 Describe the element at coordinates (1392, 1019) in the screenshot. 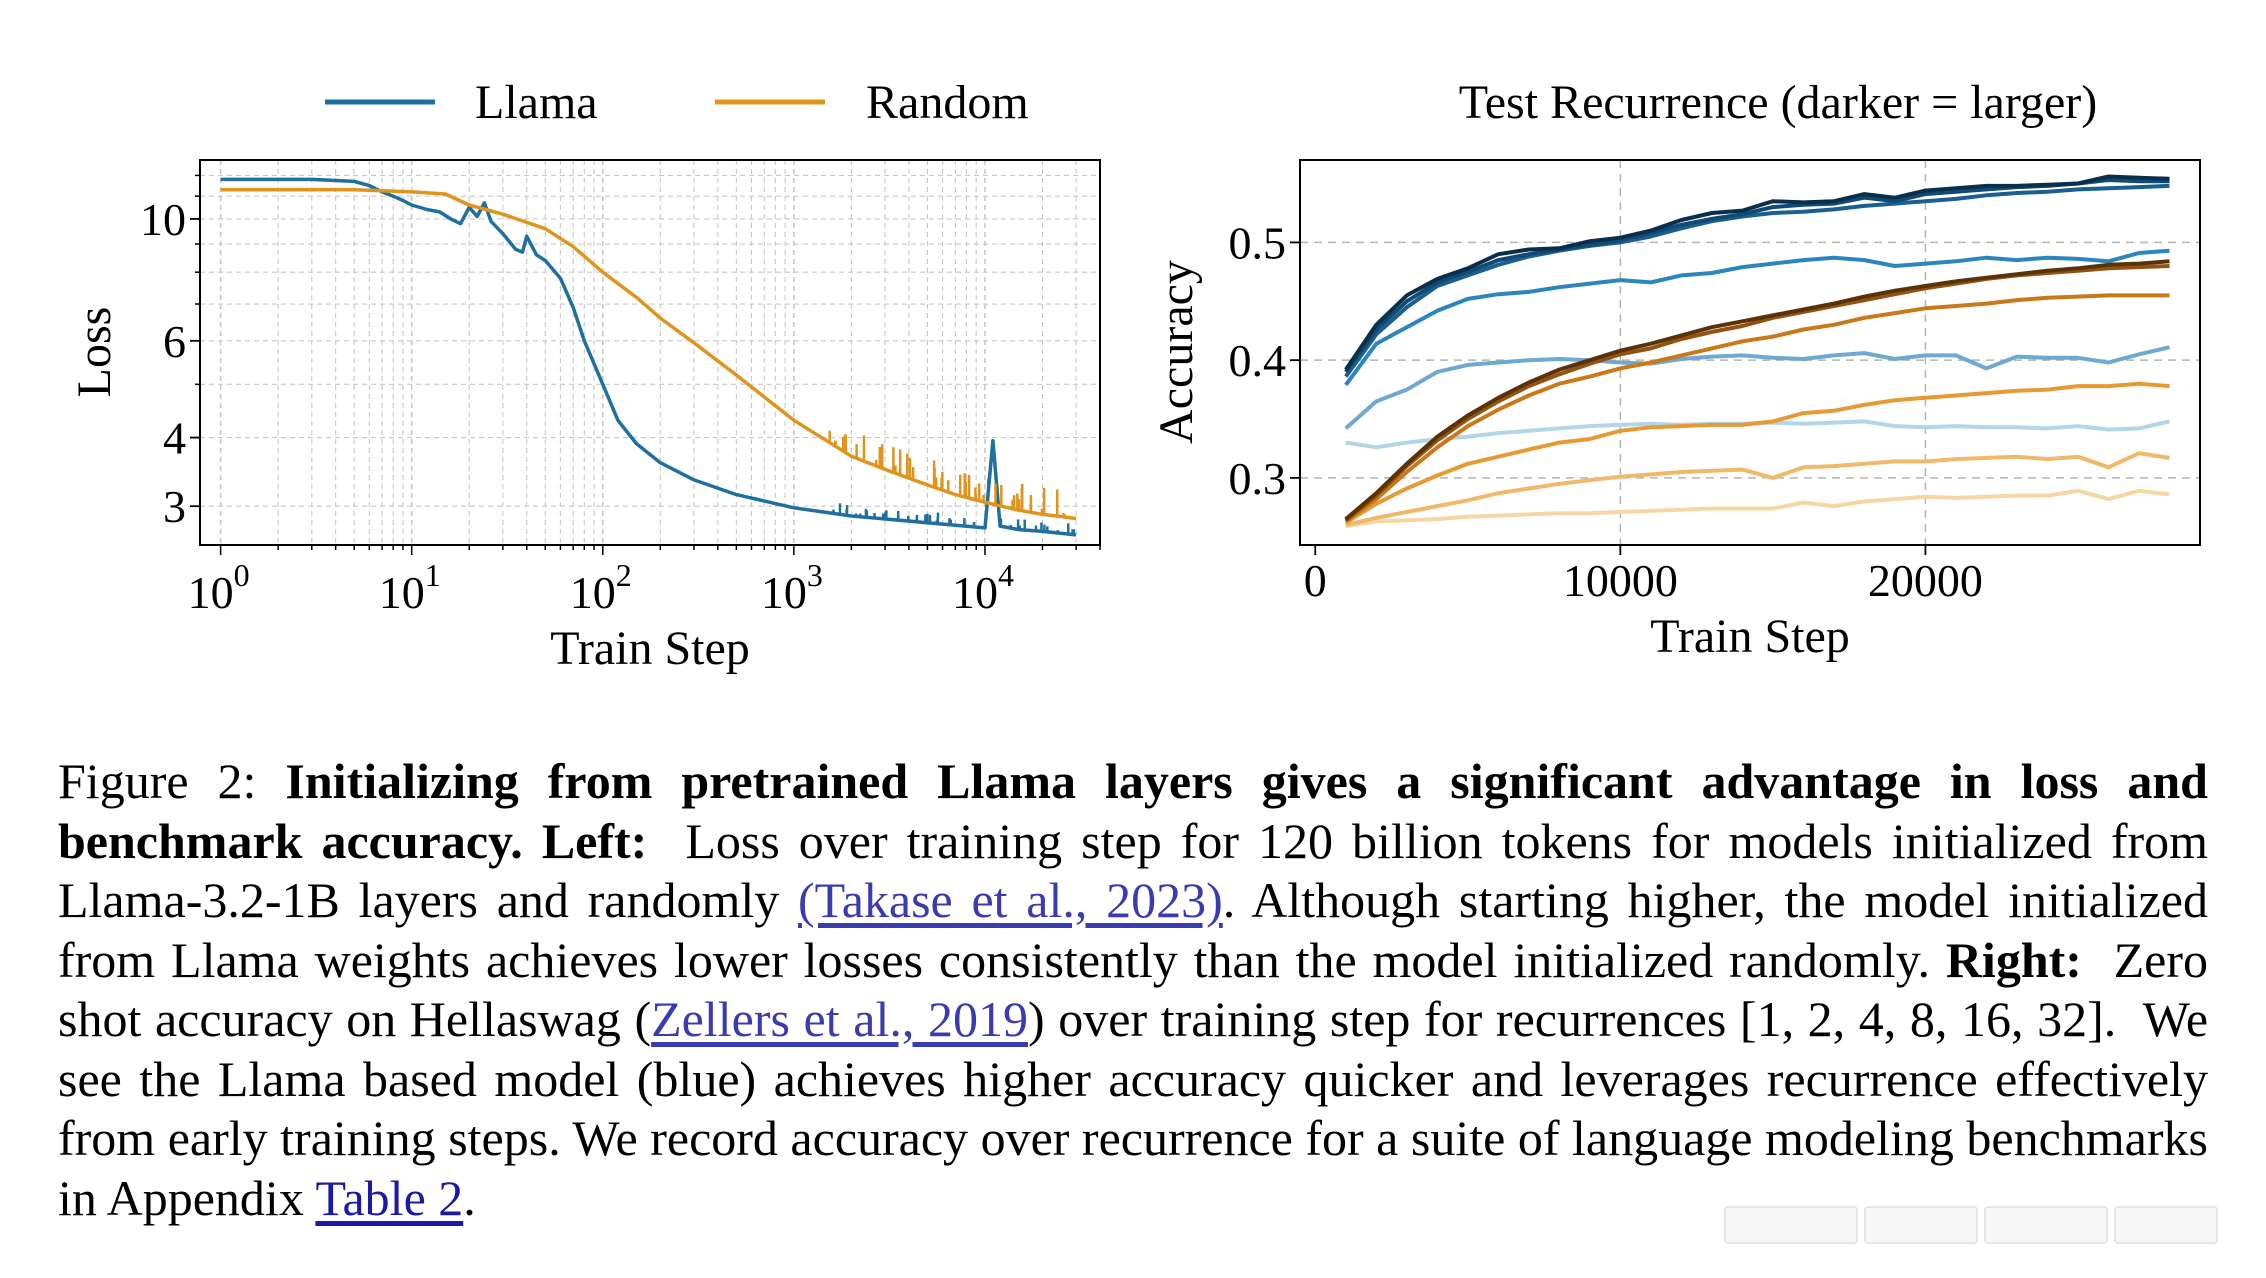

I see `caption-right-text-2: over training step for recurrences` at that location.